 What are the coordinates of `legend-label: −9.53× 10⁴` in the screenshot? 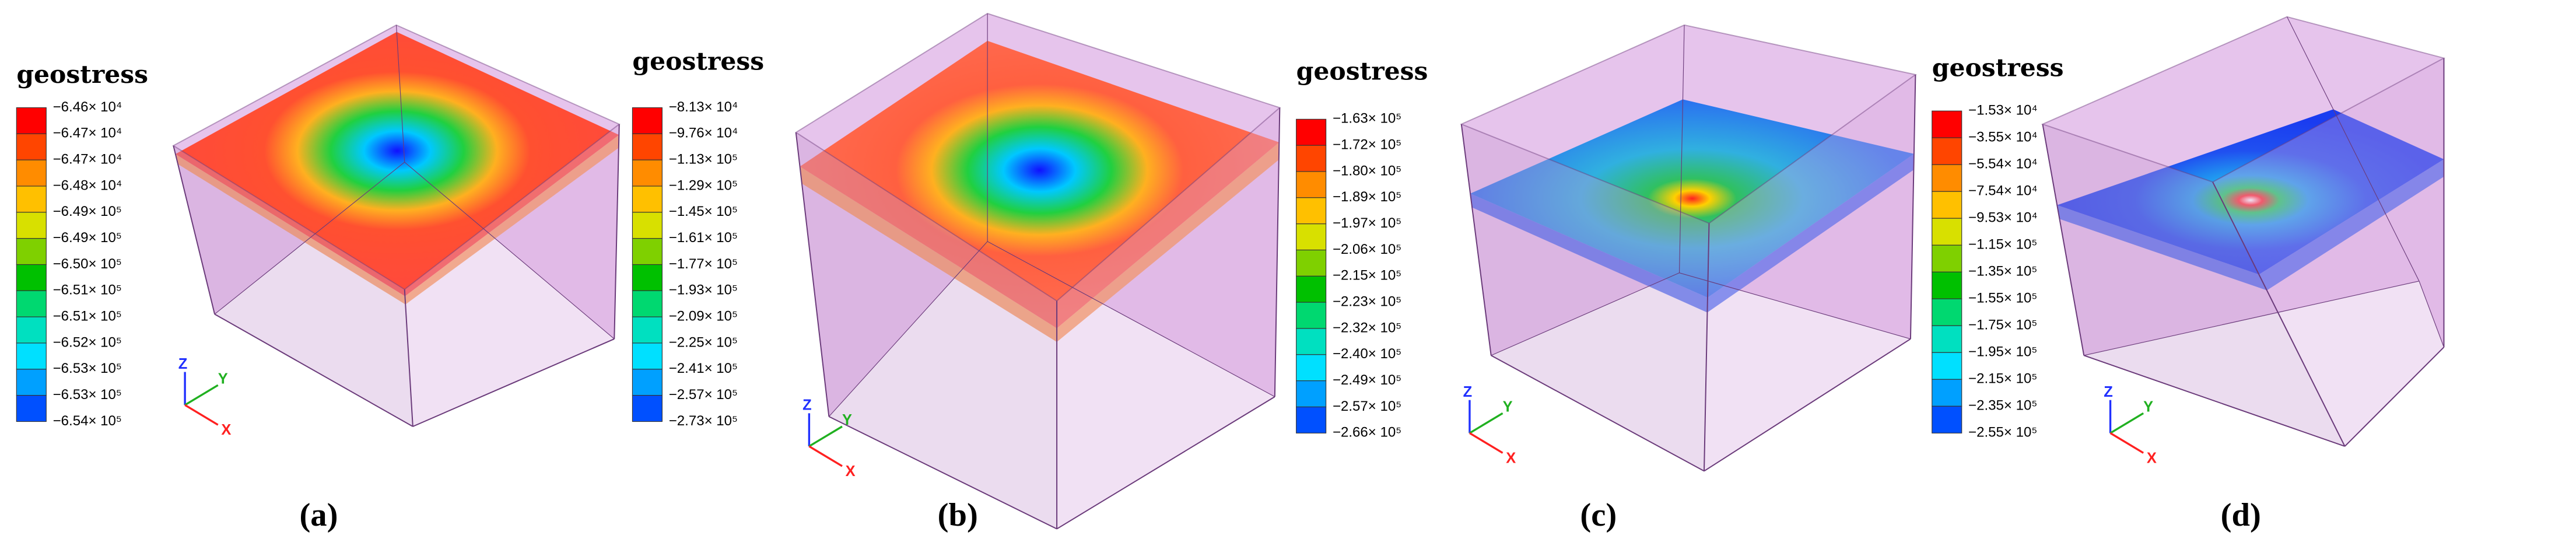 It's located at (2003, 218).